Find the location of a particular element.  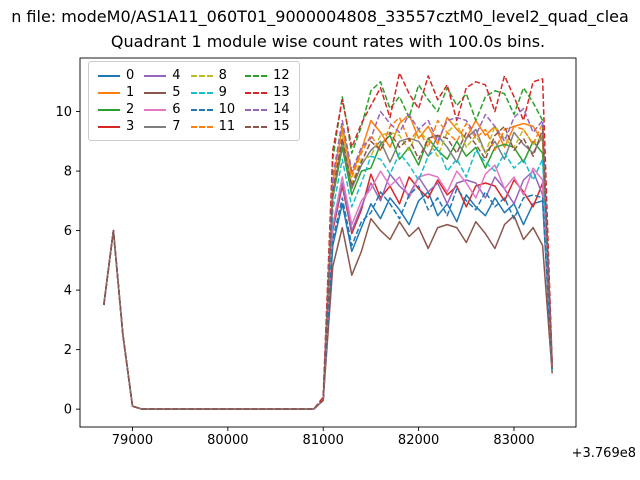

legend-item: 7 is located at coordinates (162, 126).